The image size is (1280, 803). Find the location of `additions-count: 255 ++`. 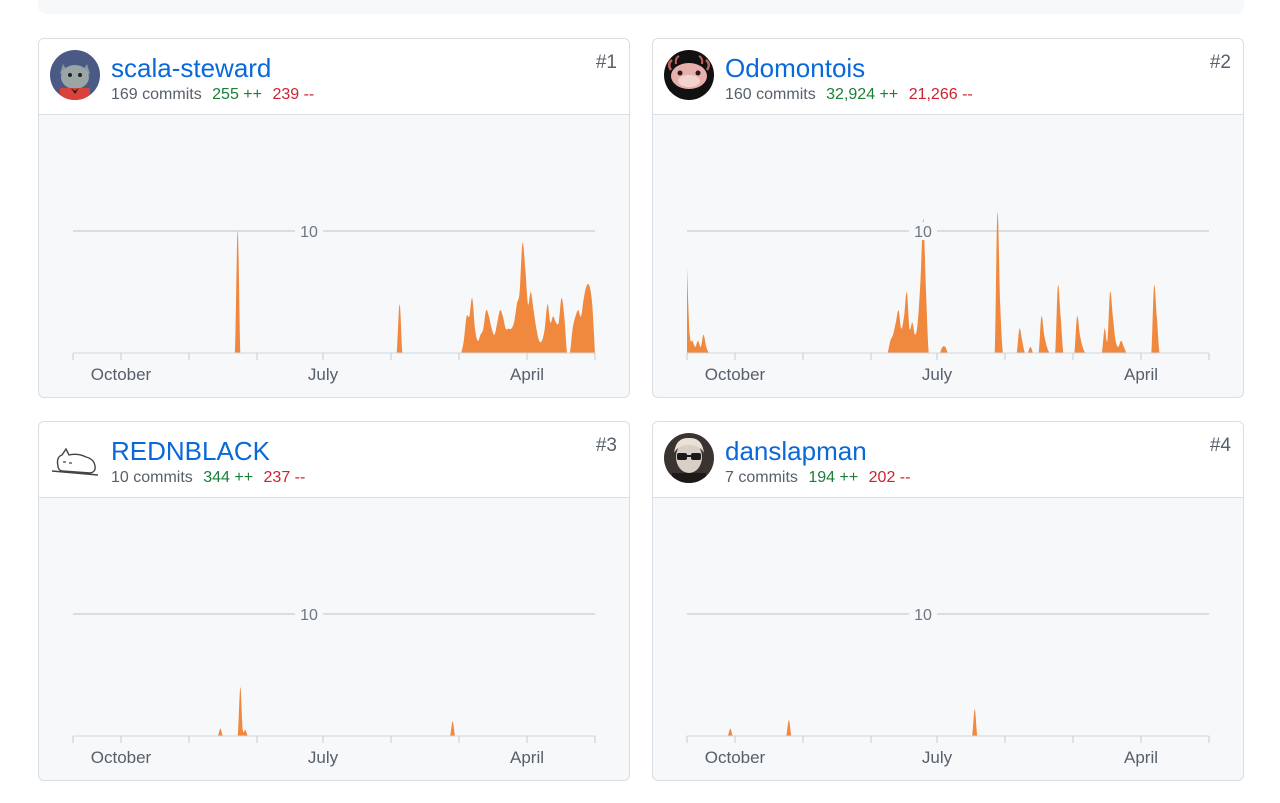

additions-count: 255 ++ is located at coordinates (237, 94).